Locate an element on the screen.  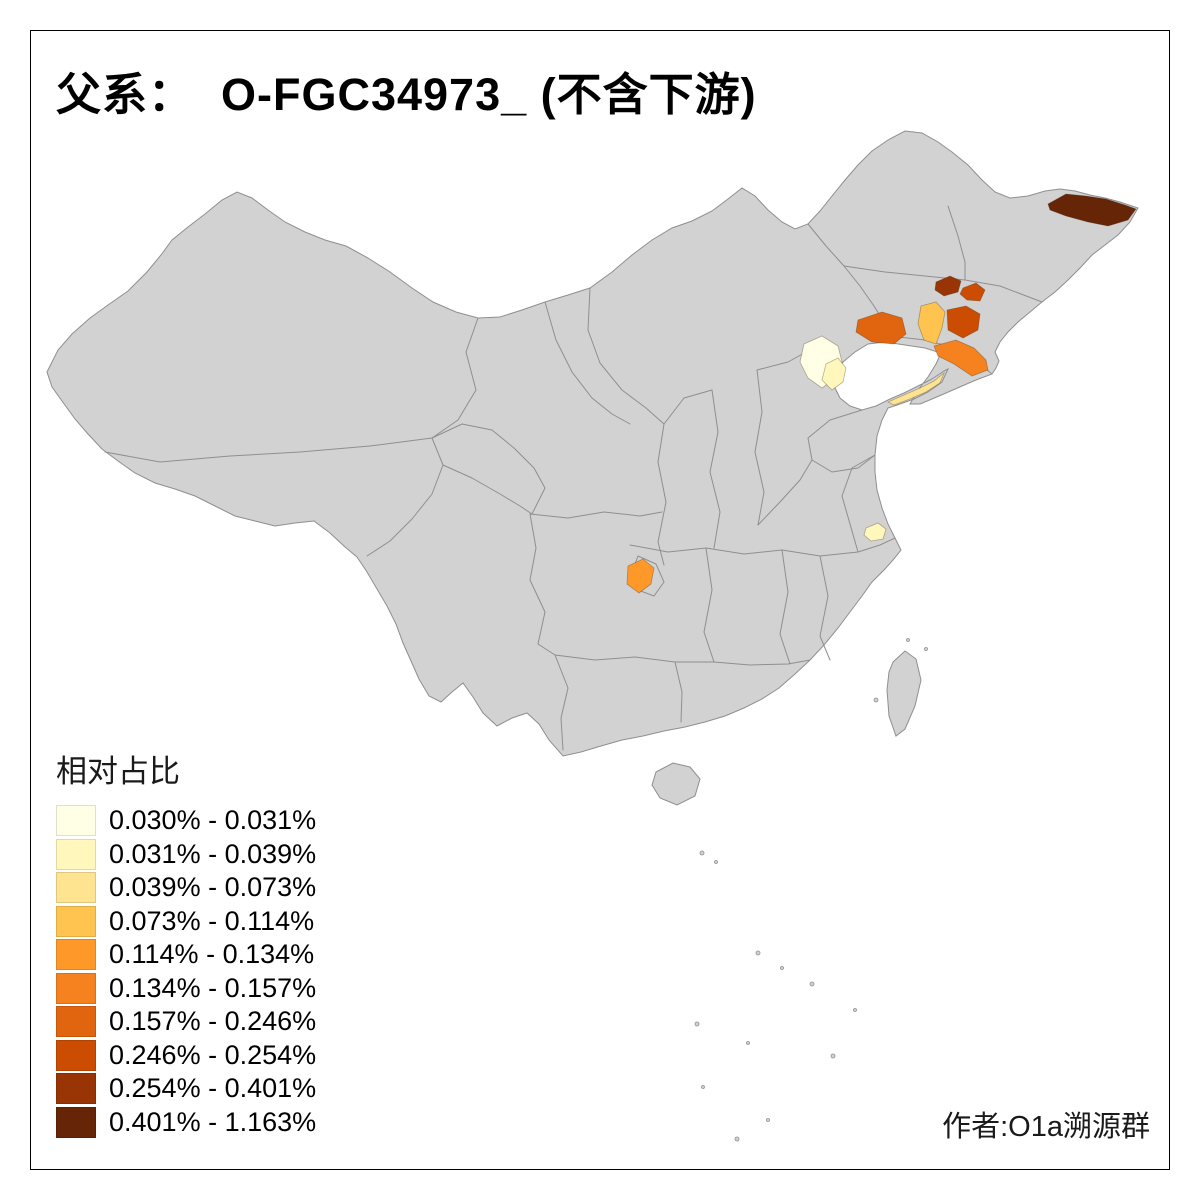
legend-label: 0.246% - 0.254% is located at coordinates (213, 1054).